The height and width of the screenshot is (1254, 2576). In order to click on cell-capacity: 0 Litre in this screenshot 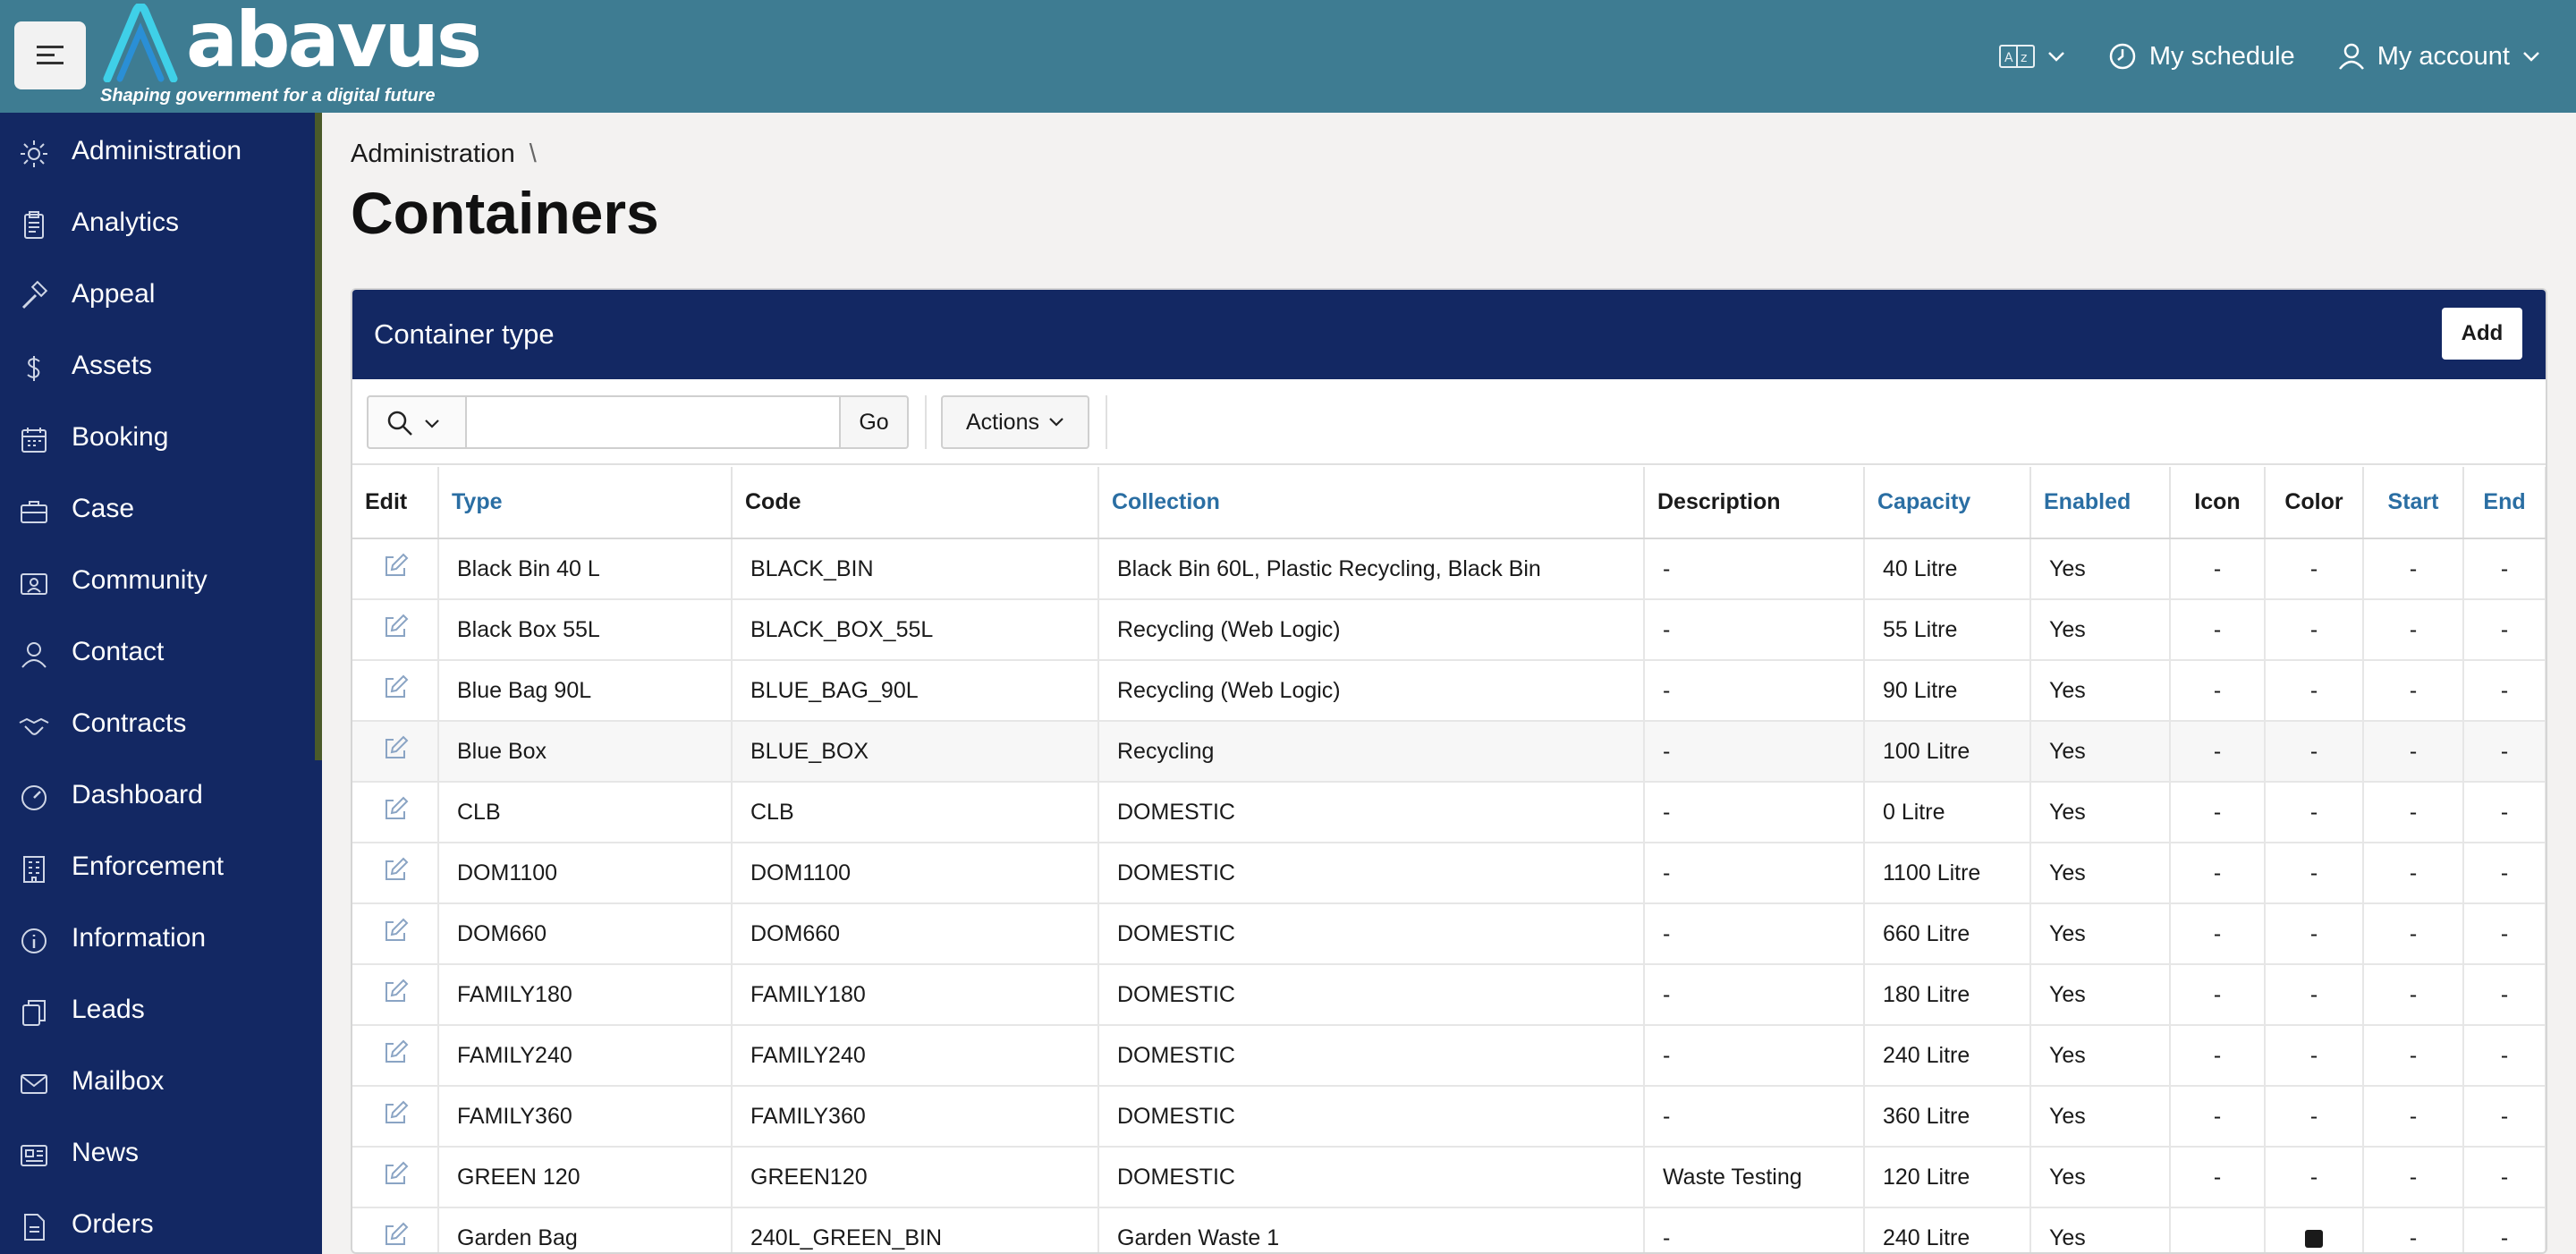, I will do `click(1947, 812)`.